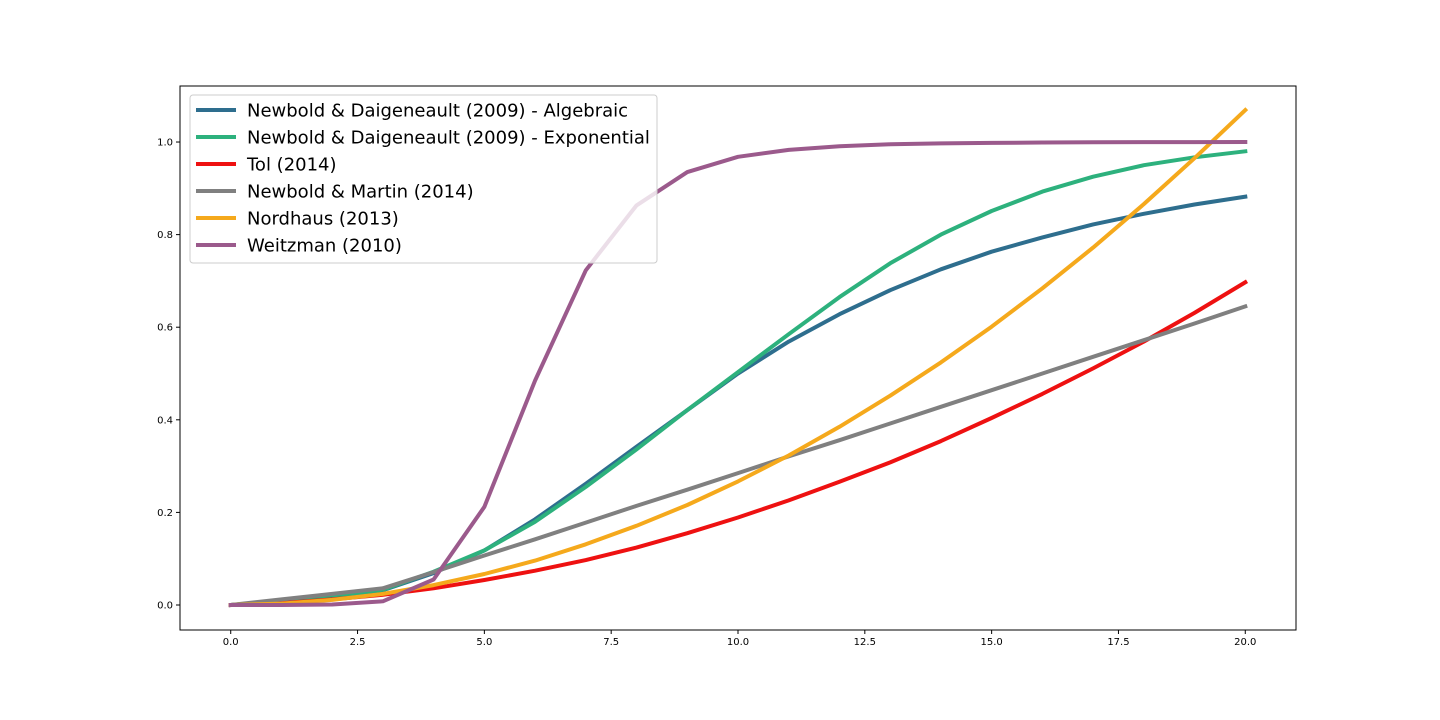  What do you see at coordinates (165, 328) in the screenshot?
I see `y-tick-label: 0.6` at bounding box center [165, 328].